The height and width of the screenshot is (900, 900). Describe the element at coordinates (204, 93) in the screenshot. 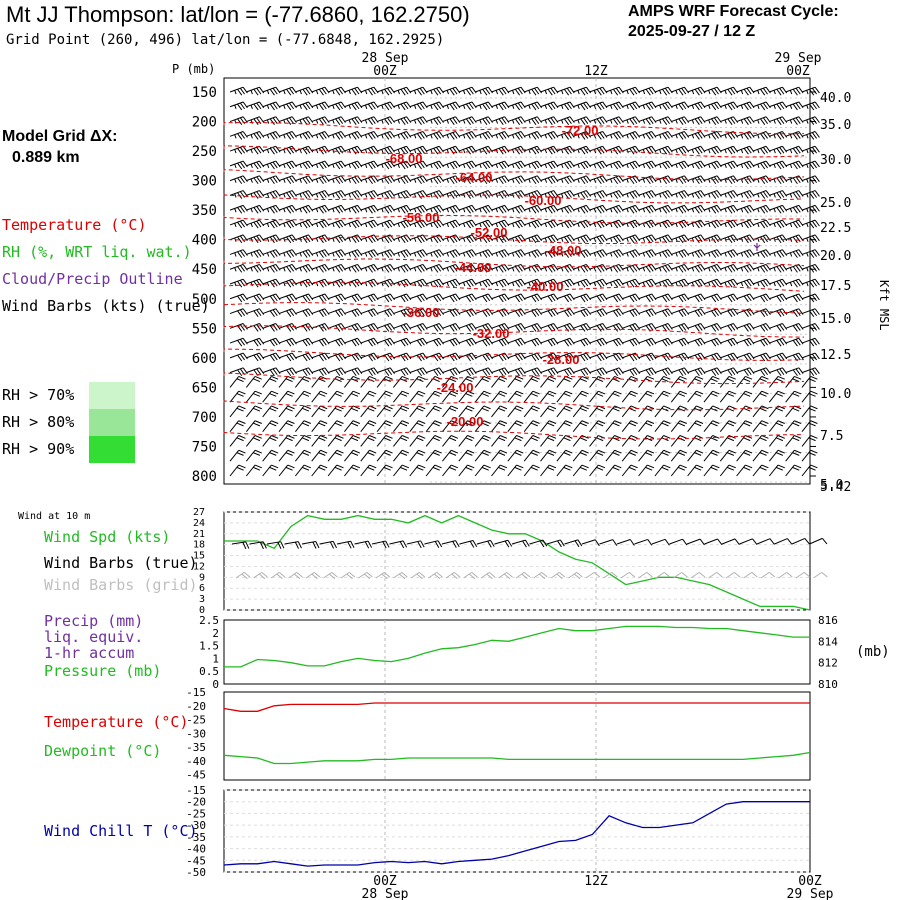

I see `pressure-tick-label: 150` at that location.